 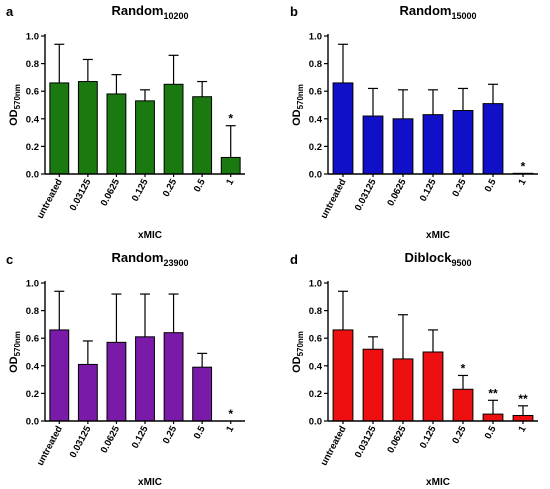 I want to click on chart-title-subscript: 23900, so click(x=175, y=263).